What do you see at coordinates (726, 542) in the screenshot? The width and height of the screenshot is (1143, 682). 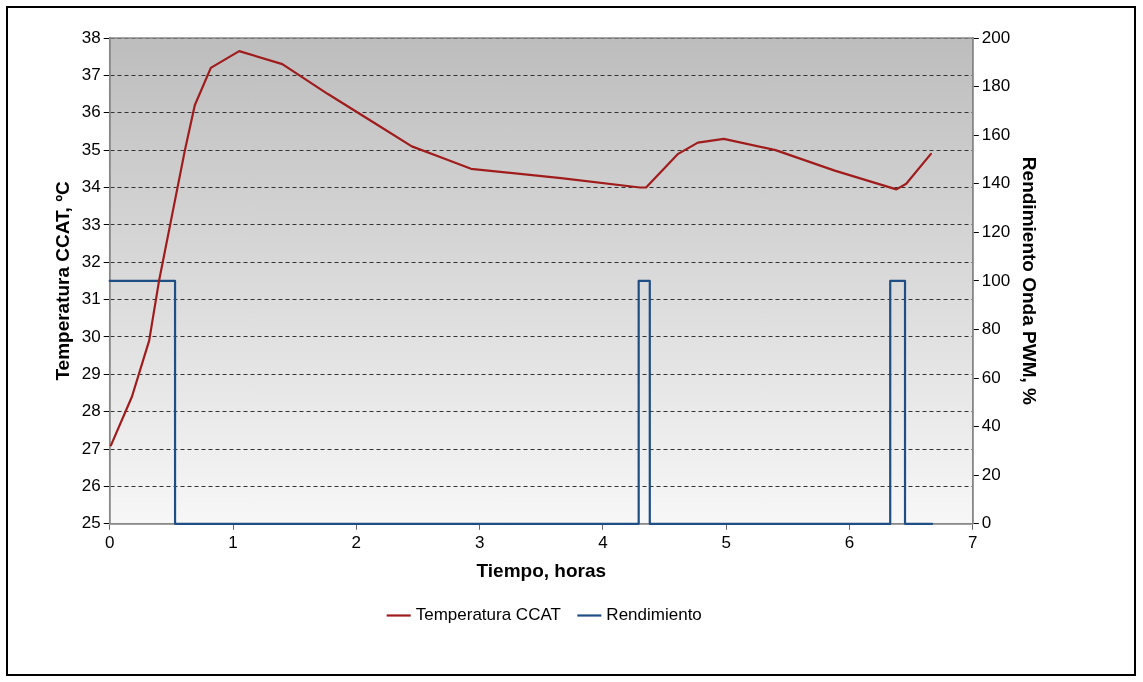 I see `x-tick-label: 5` at bounding box center [726, 542].